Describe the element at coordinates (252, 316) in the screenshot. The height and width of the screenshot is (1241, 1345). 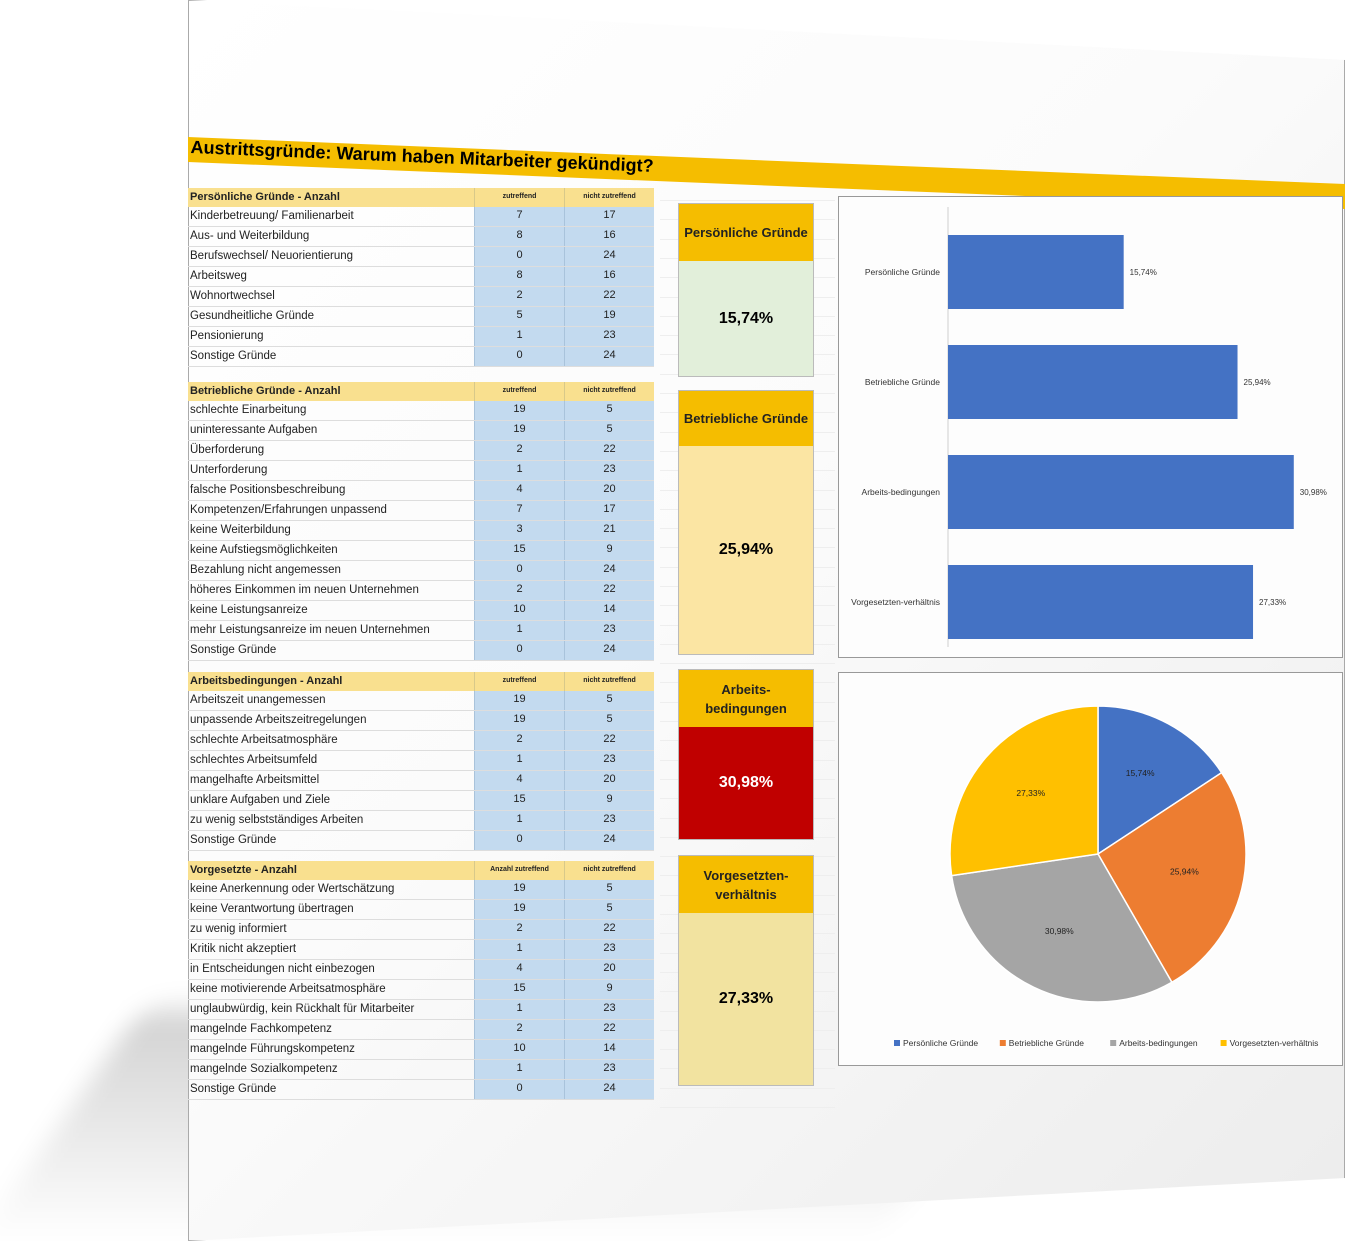
I see `row-label: Gesundheitliche Gründe` at that location.